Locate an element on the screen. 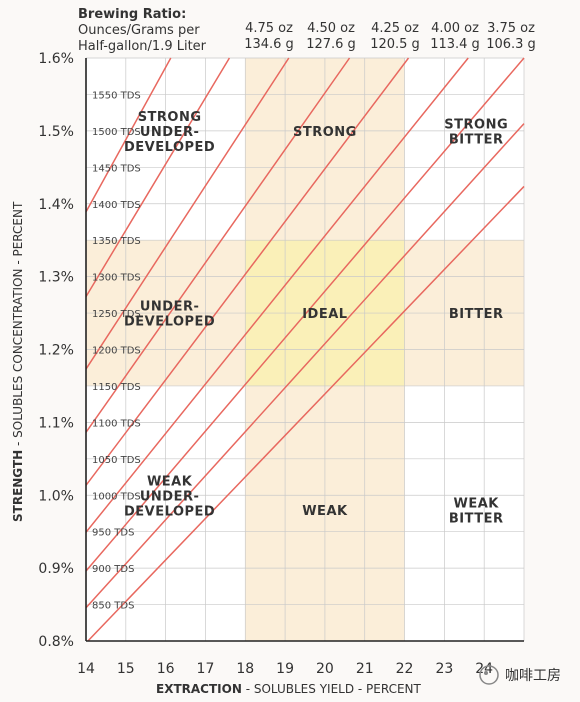 The image size is (580, 702). zone-label-strong: STRONG is located at coordinates (325, 132).